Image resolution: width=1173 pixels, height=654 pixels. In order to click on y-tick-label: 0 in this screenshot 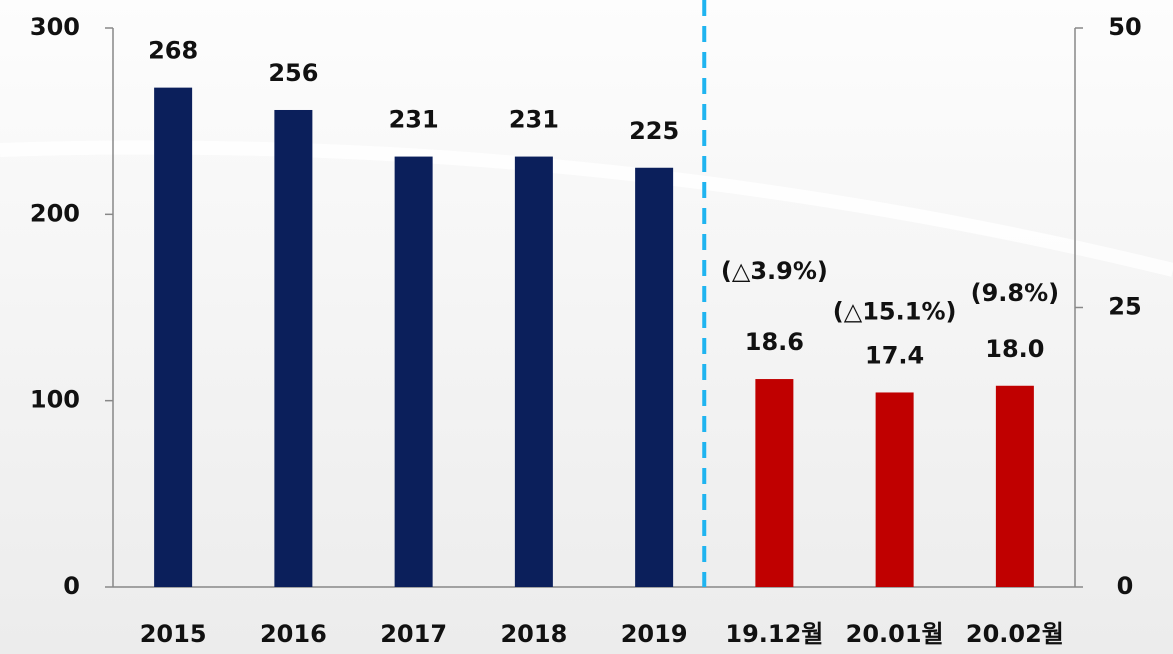, I will do `click(71, 586)`.